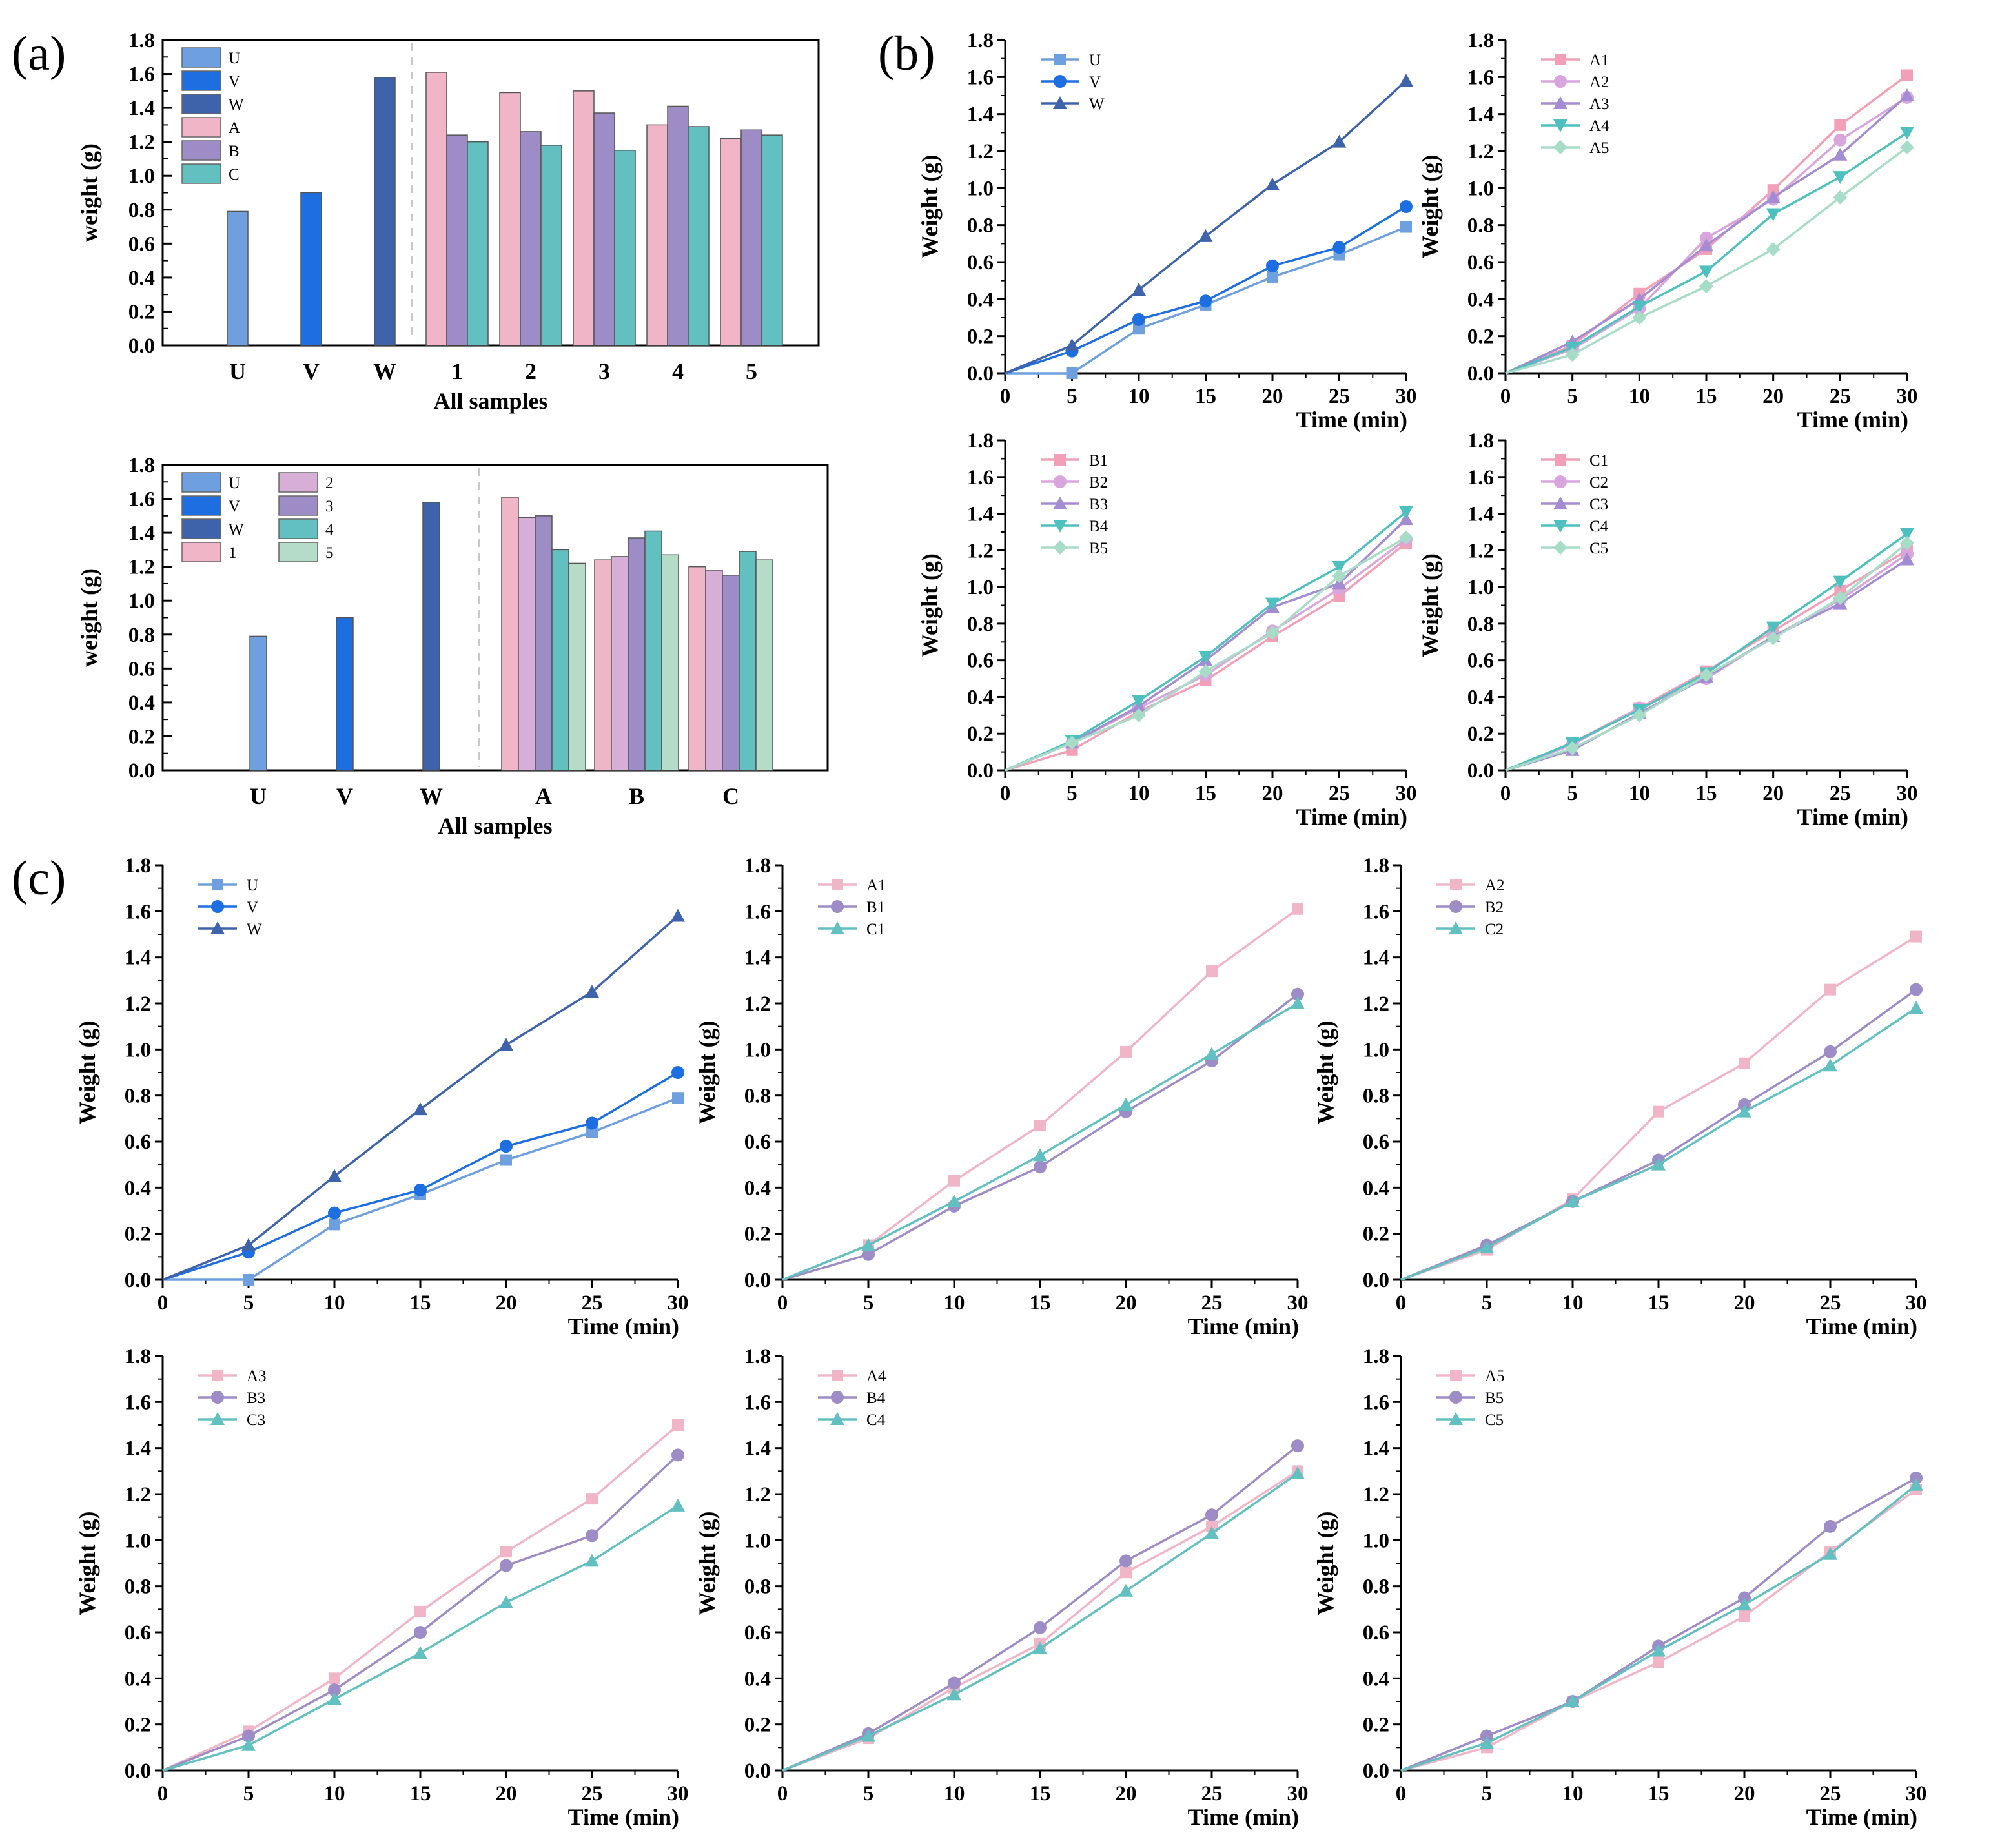 This screenshot has width=1991, height=1848. I want to click on legend-label-B4: B4, so click(1098, 526).